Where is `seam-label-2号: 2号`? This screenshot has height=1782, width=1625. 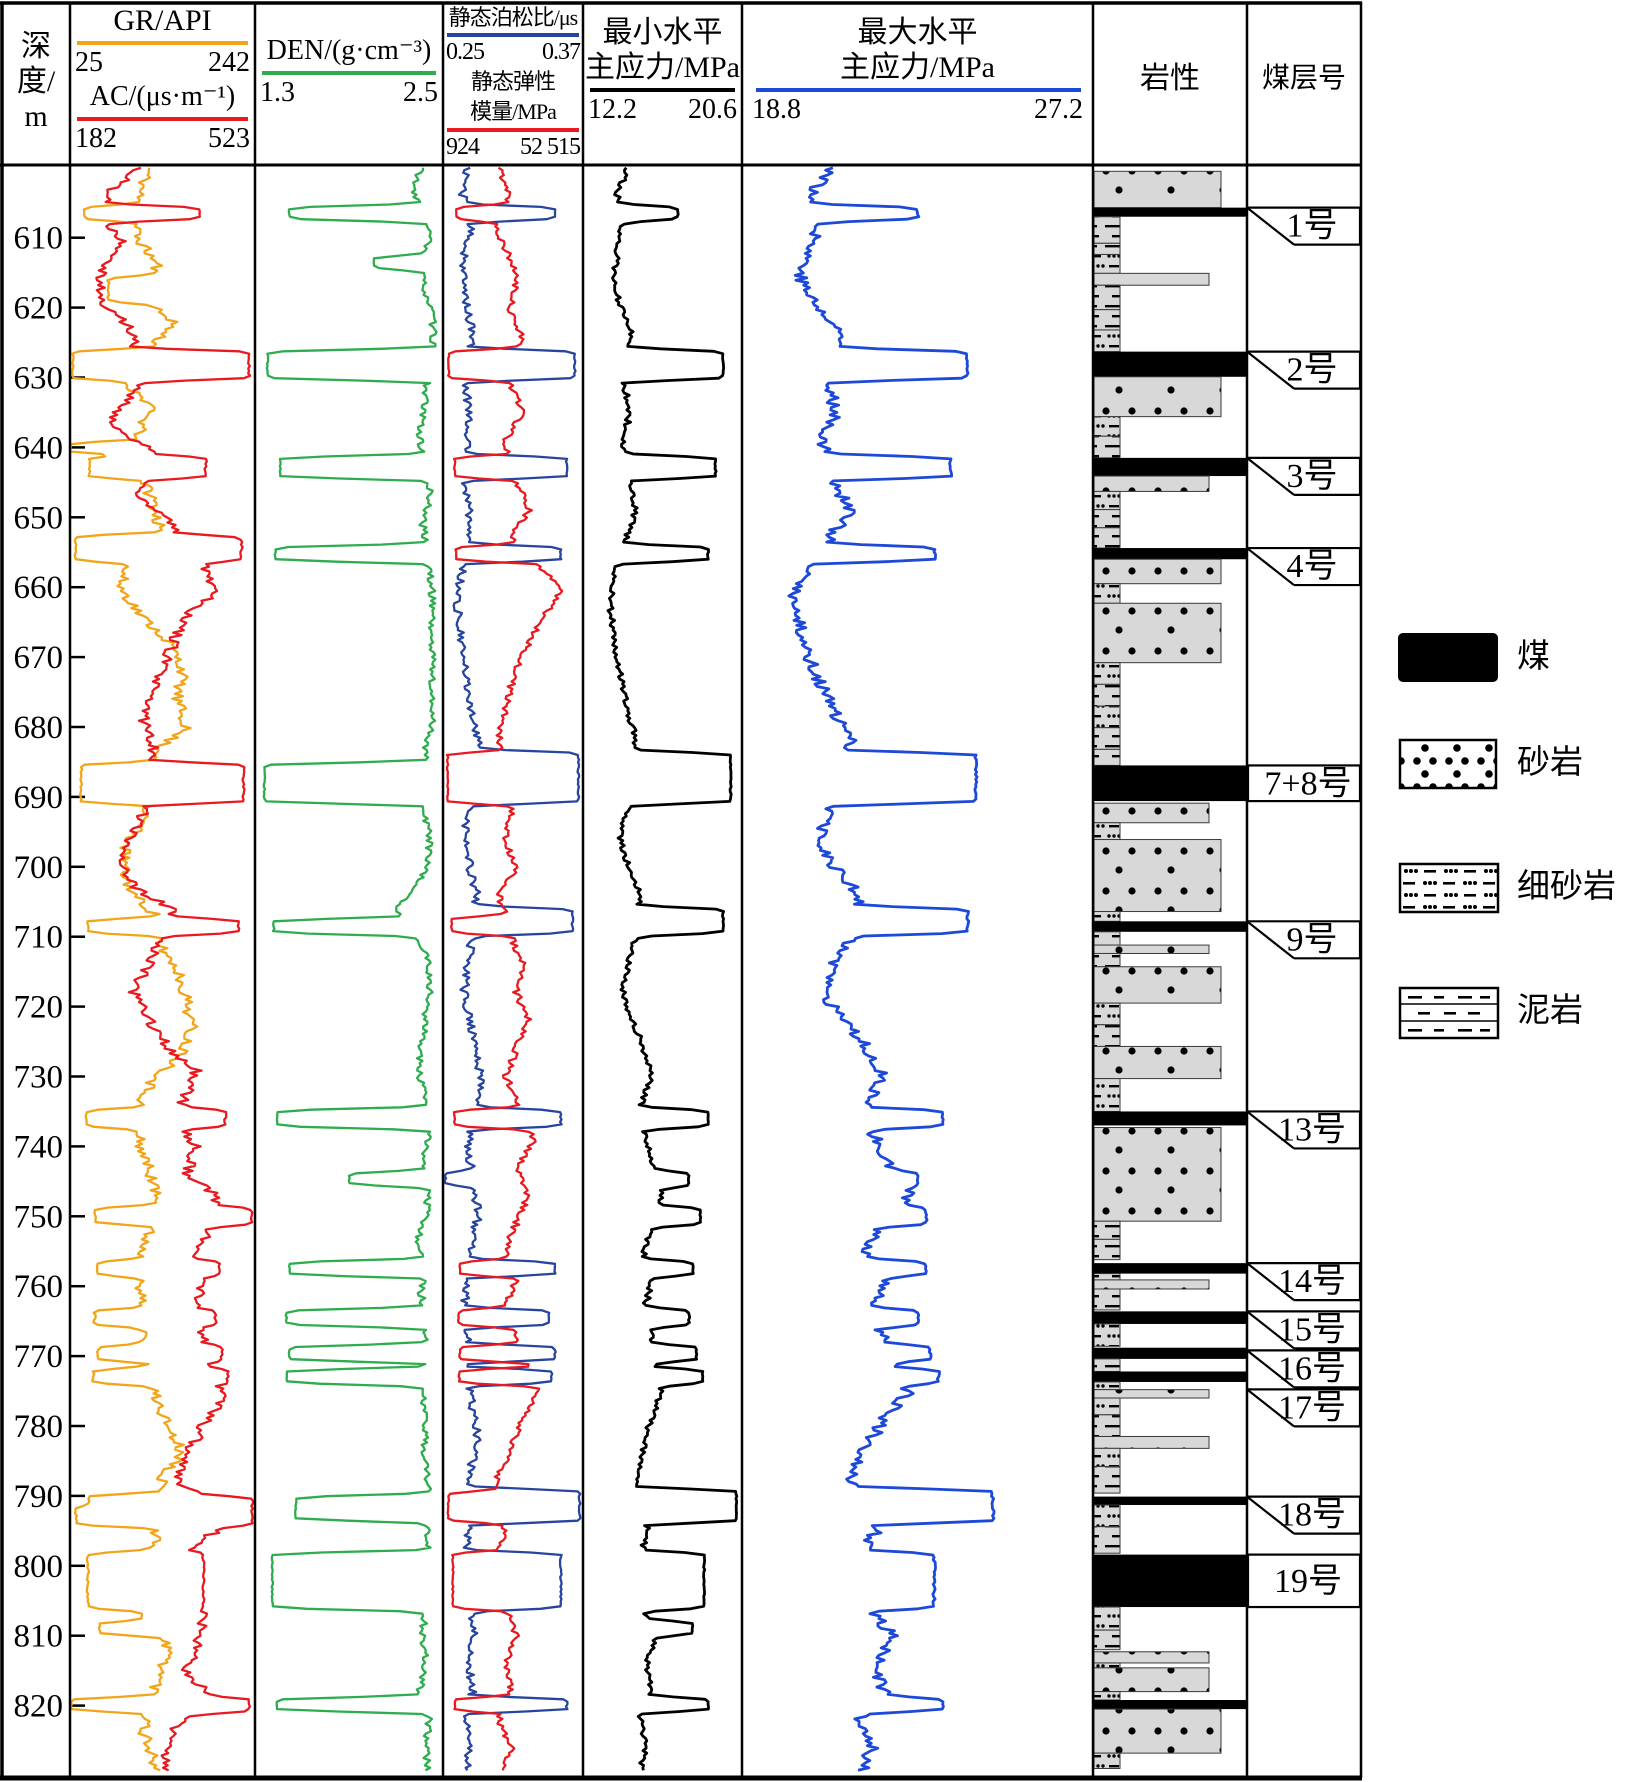
seam-label-2号: 2号 is located at coordinates (1304, 370).